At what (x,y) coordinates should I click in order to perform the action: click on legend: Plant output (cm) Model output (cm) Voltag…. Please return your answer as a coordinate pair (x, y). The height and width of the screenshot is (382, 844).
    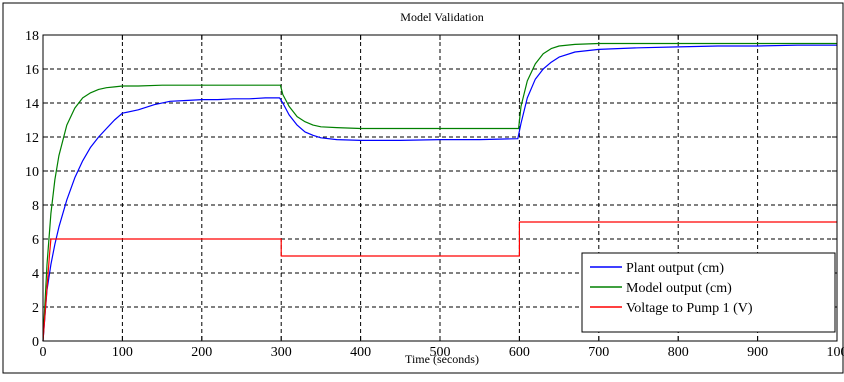
    Looking at the image, I should click on (708, 292).